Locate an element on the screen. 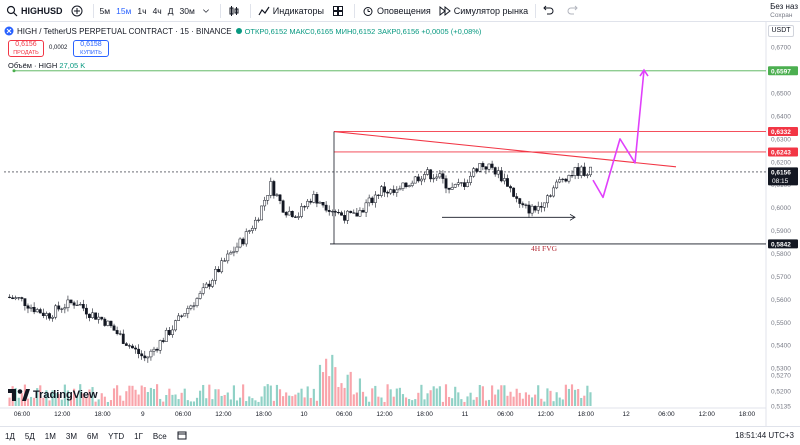 Image resolution: width=800 pixels, height=445 pixels. layouts-button is located at coordinates (339, 11).